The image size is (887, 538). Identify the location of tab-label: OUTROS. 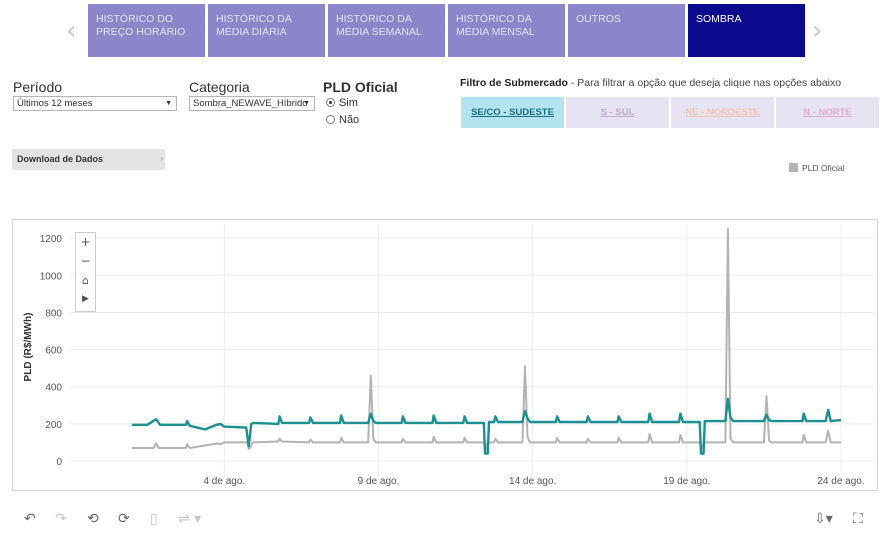
(598, 19).